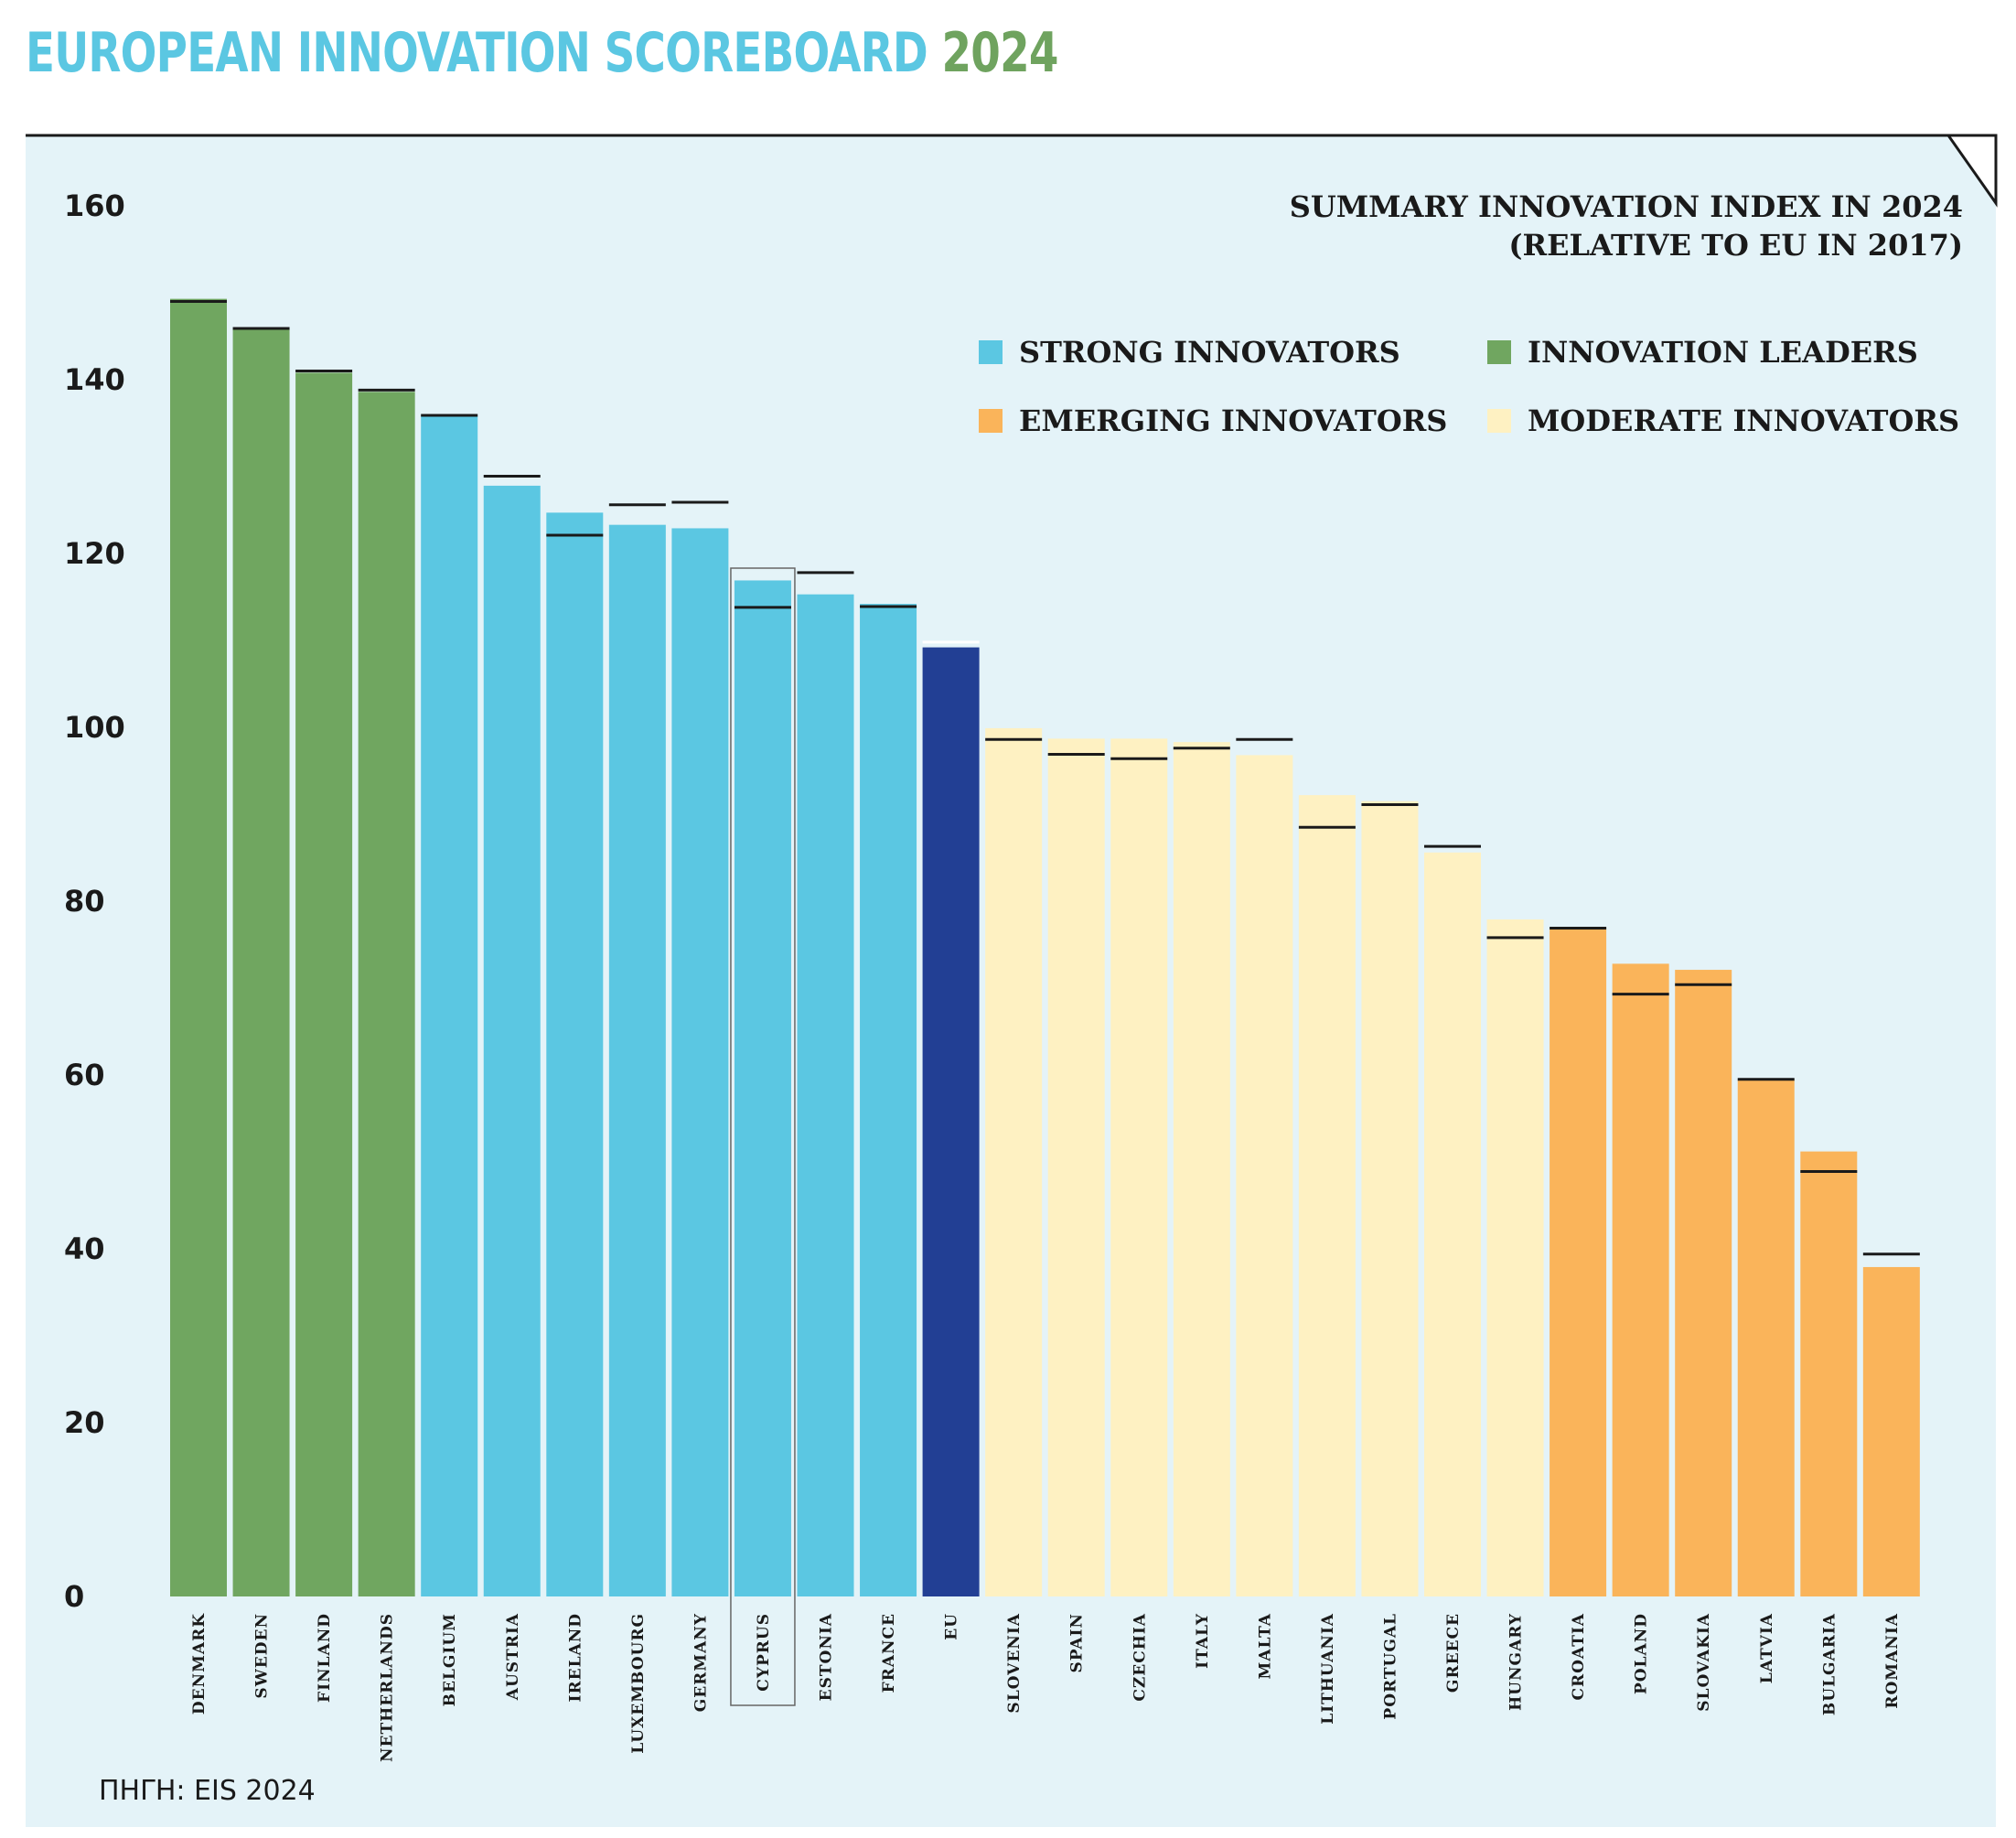 Image resolution: width=2016 pixels, height=1838 pixels. I want to click on x-label-estonia: ESTONIA, so click(827, 1657).